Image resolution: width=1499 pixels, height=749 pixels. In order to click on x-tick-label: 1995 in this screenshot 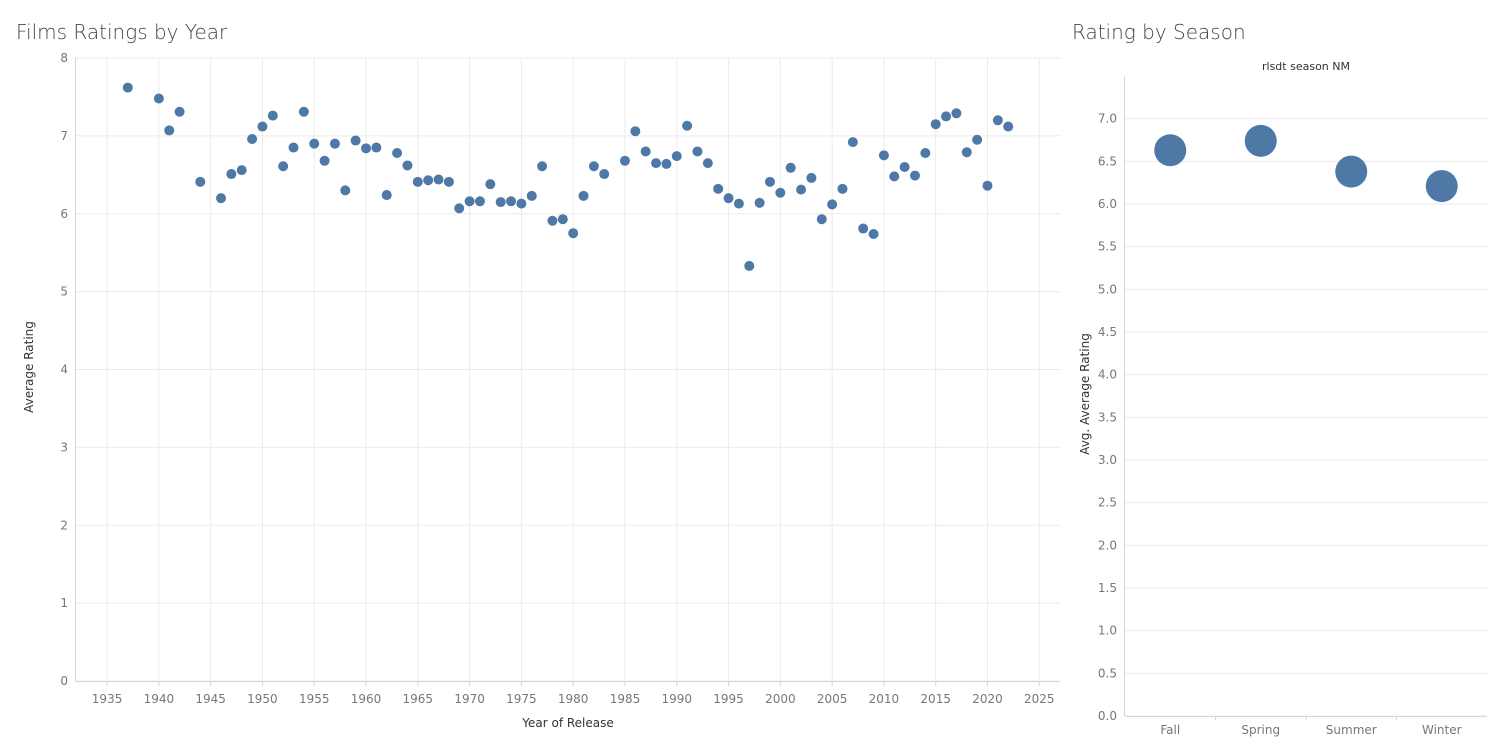, I will do `click(728, 699)`.